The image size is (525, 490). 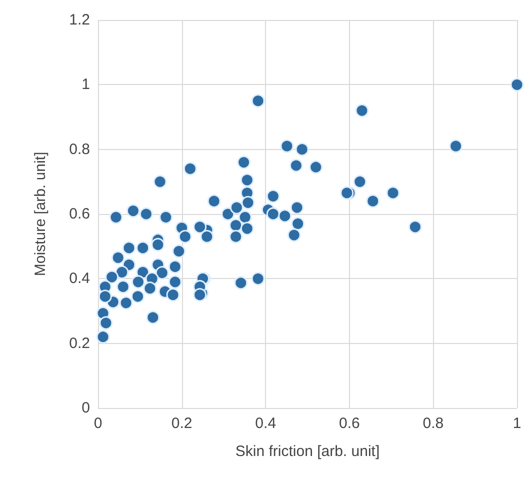 I want to click on y-tick-label: 0, so click(x=86, y=408).